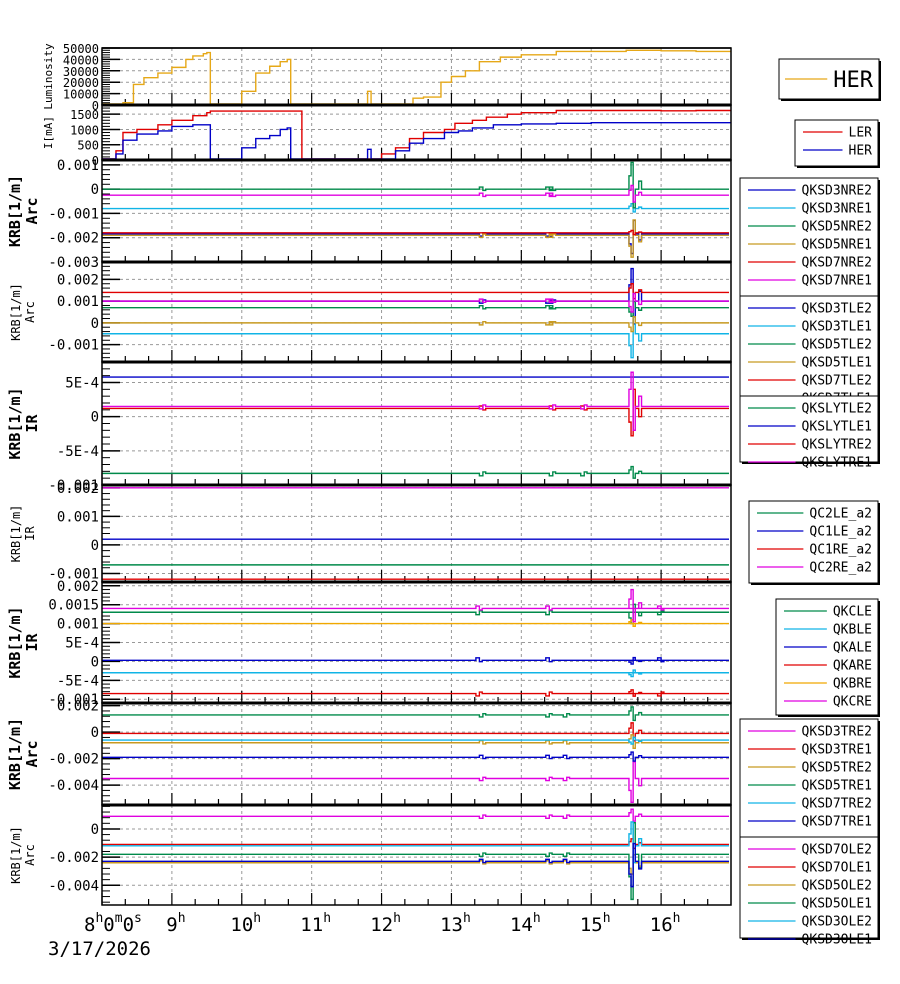 This screenshot has height=984, width=900. Describe the element at coordinates (48, 132) in the screenshot. I see `y-axis-label: I[mA]` at that location.